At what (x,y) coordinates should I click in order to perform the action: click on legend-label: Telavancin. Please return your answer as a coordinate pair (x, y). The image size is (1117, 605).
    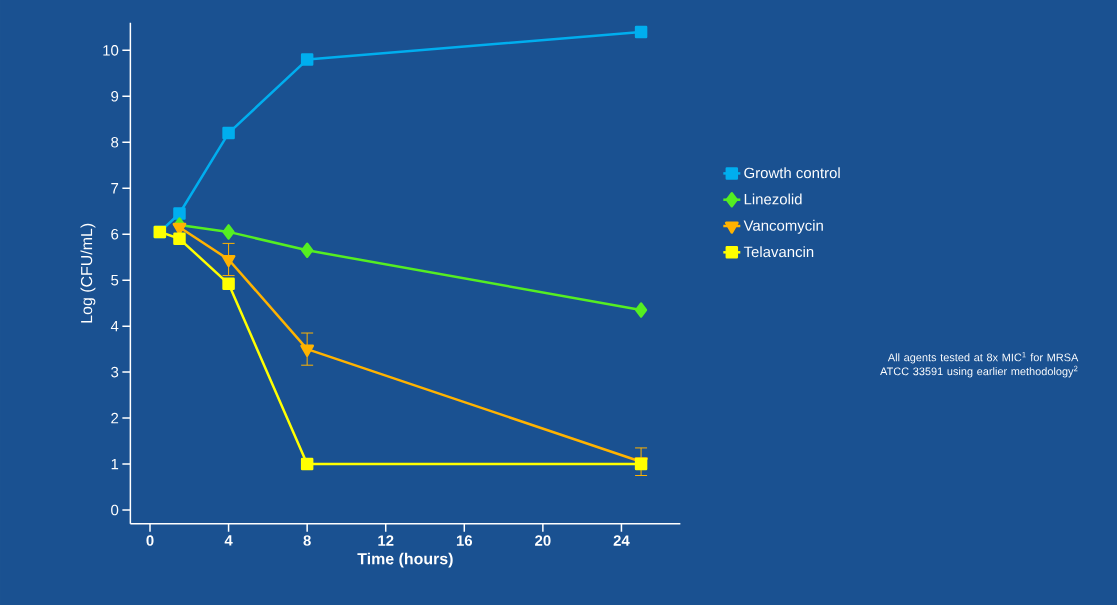
    Looking at the image, I should click on (778, 252).